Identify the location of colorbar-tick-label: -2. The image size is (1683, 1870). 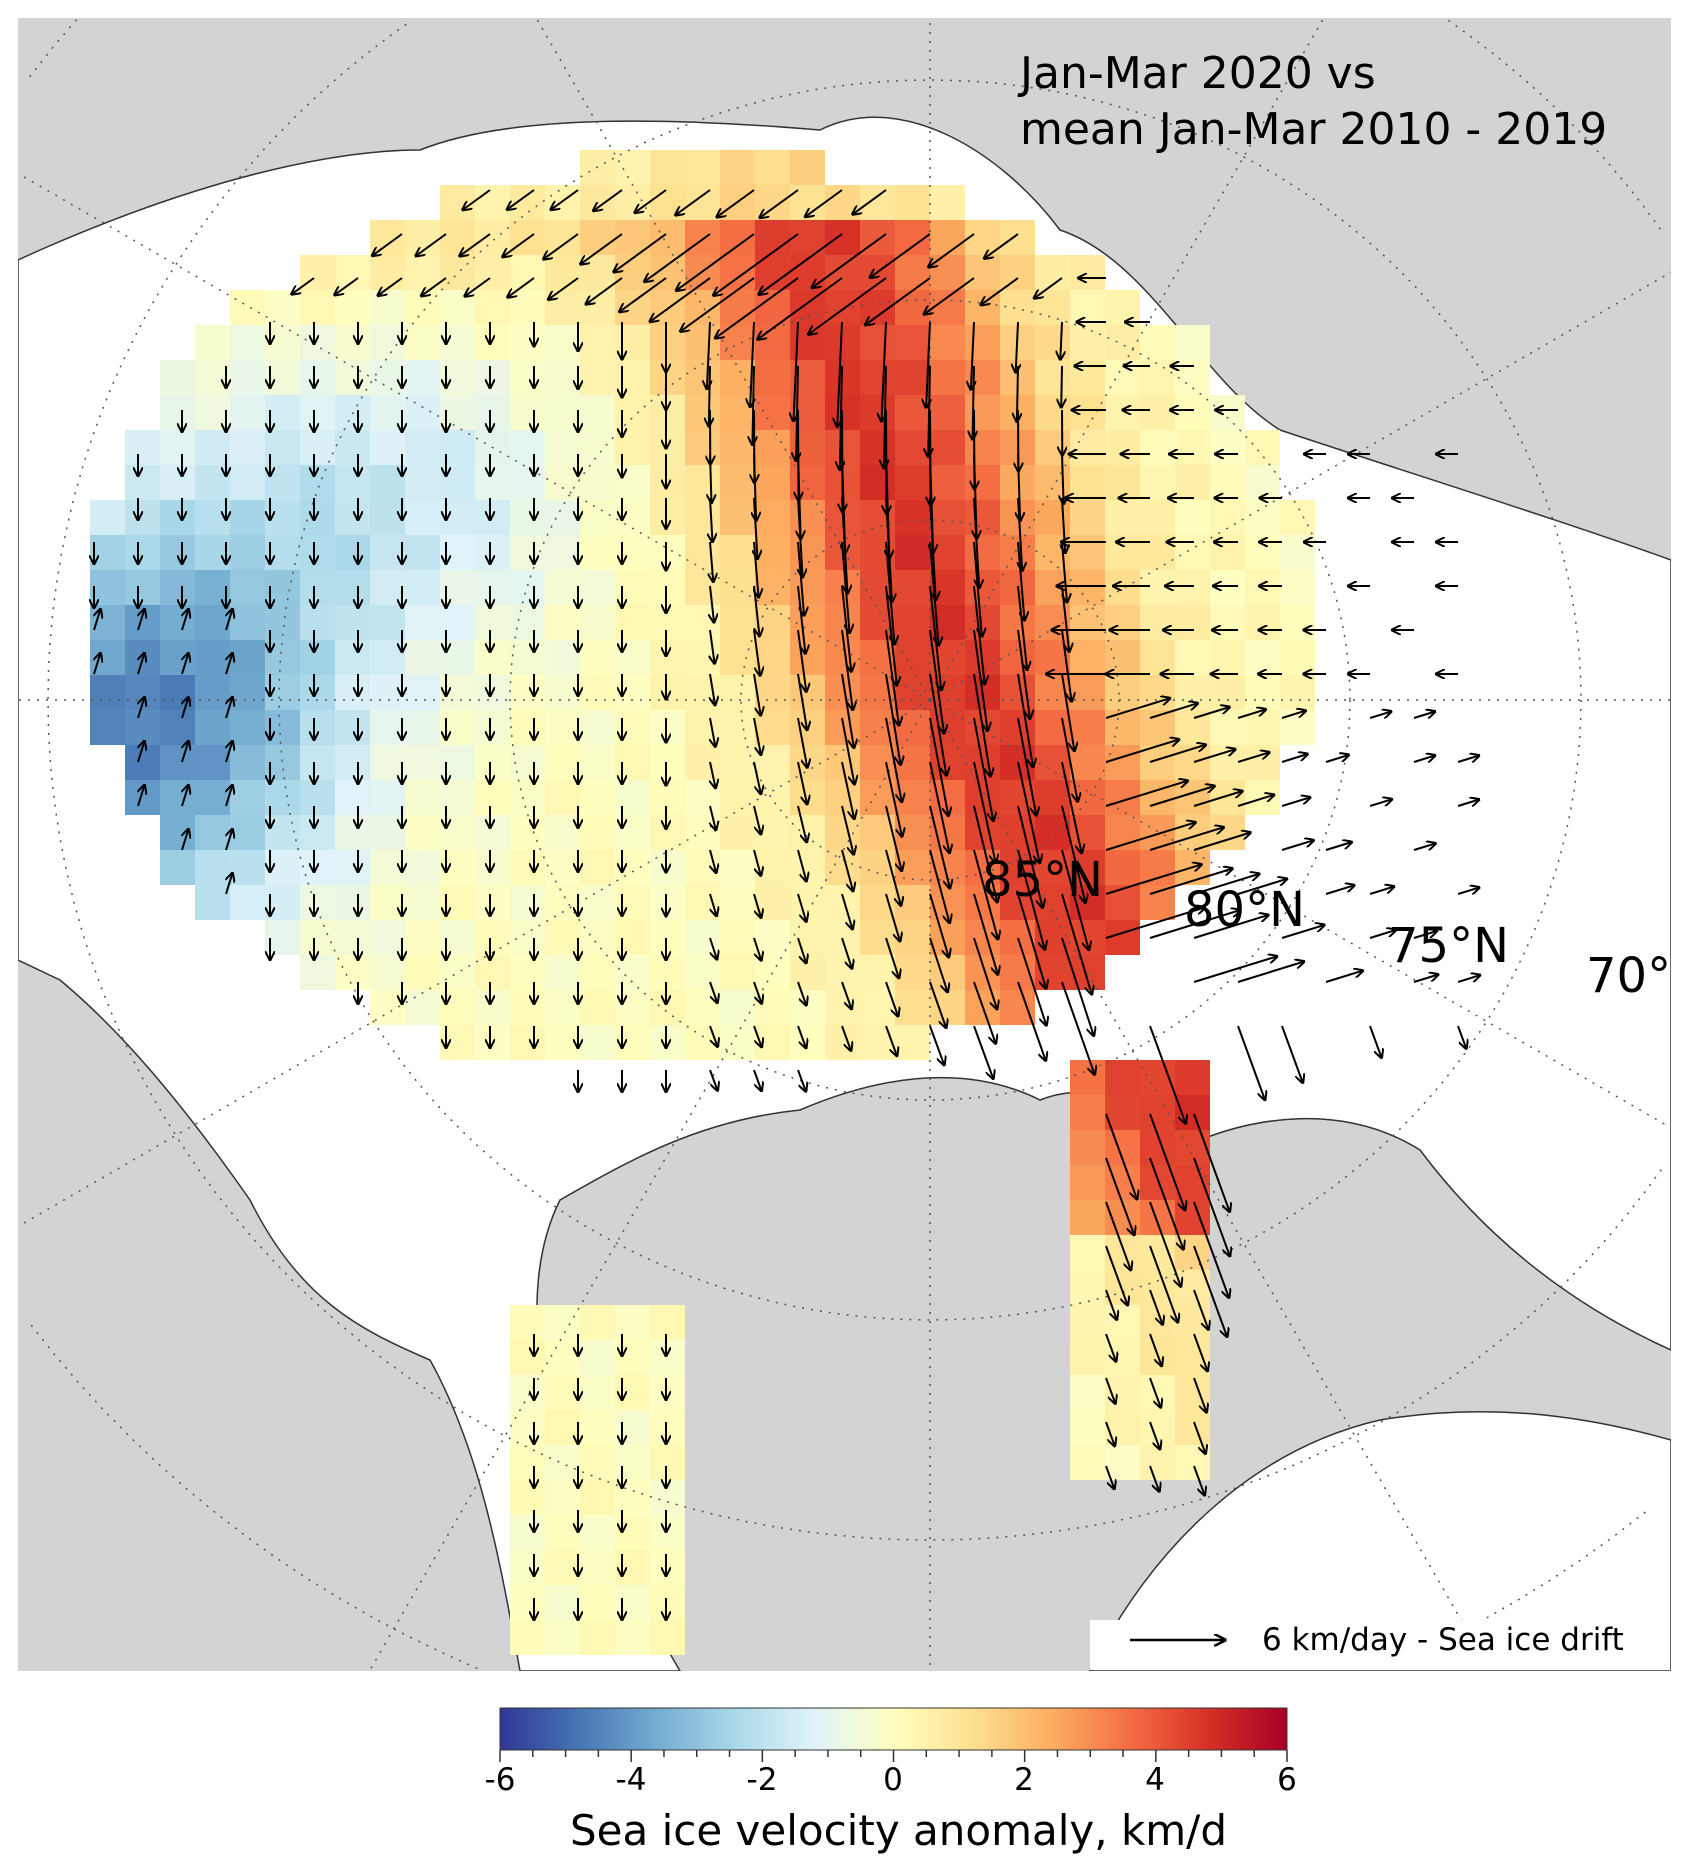
(762, 1780).